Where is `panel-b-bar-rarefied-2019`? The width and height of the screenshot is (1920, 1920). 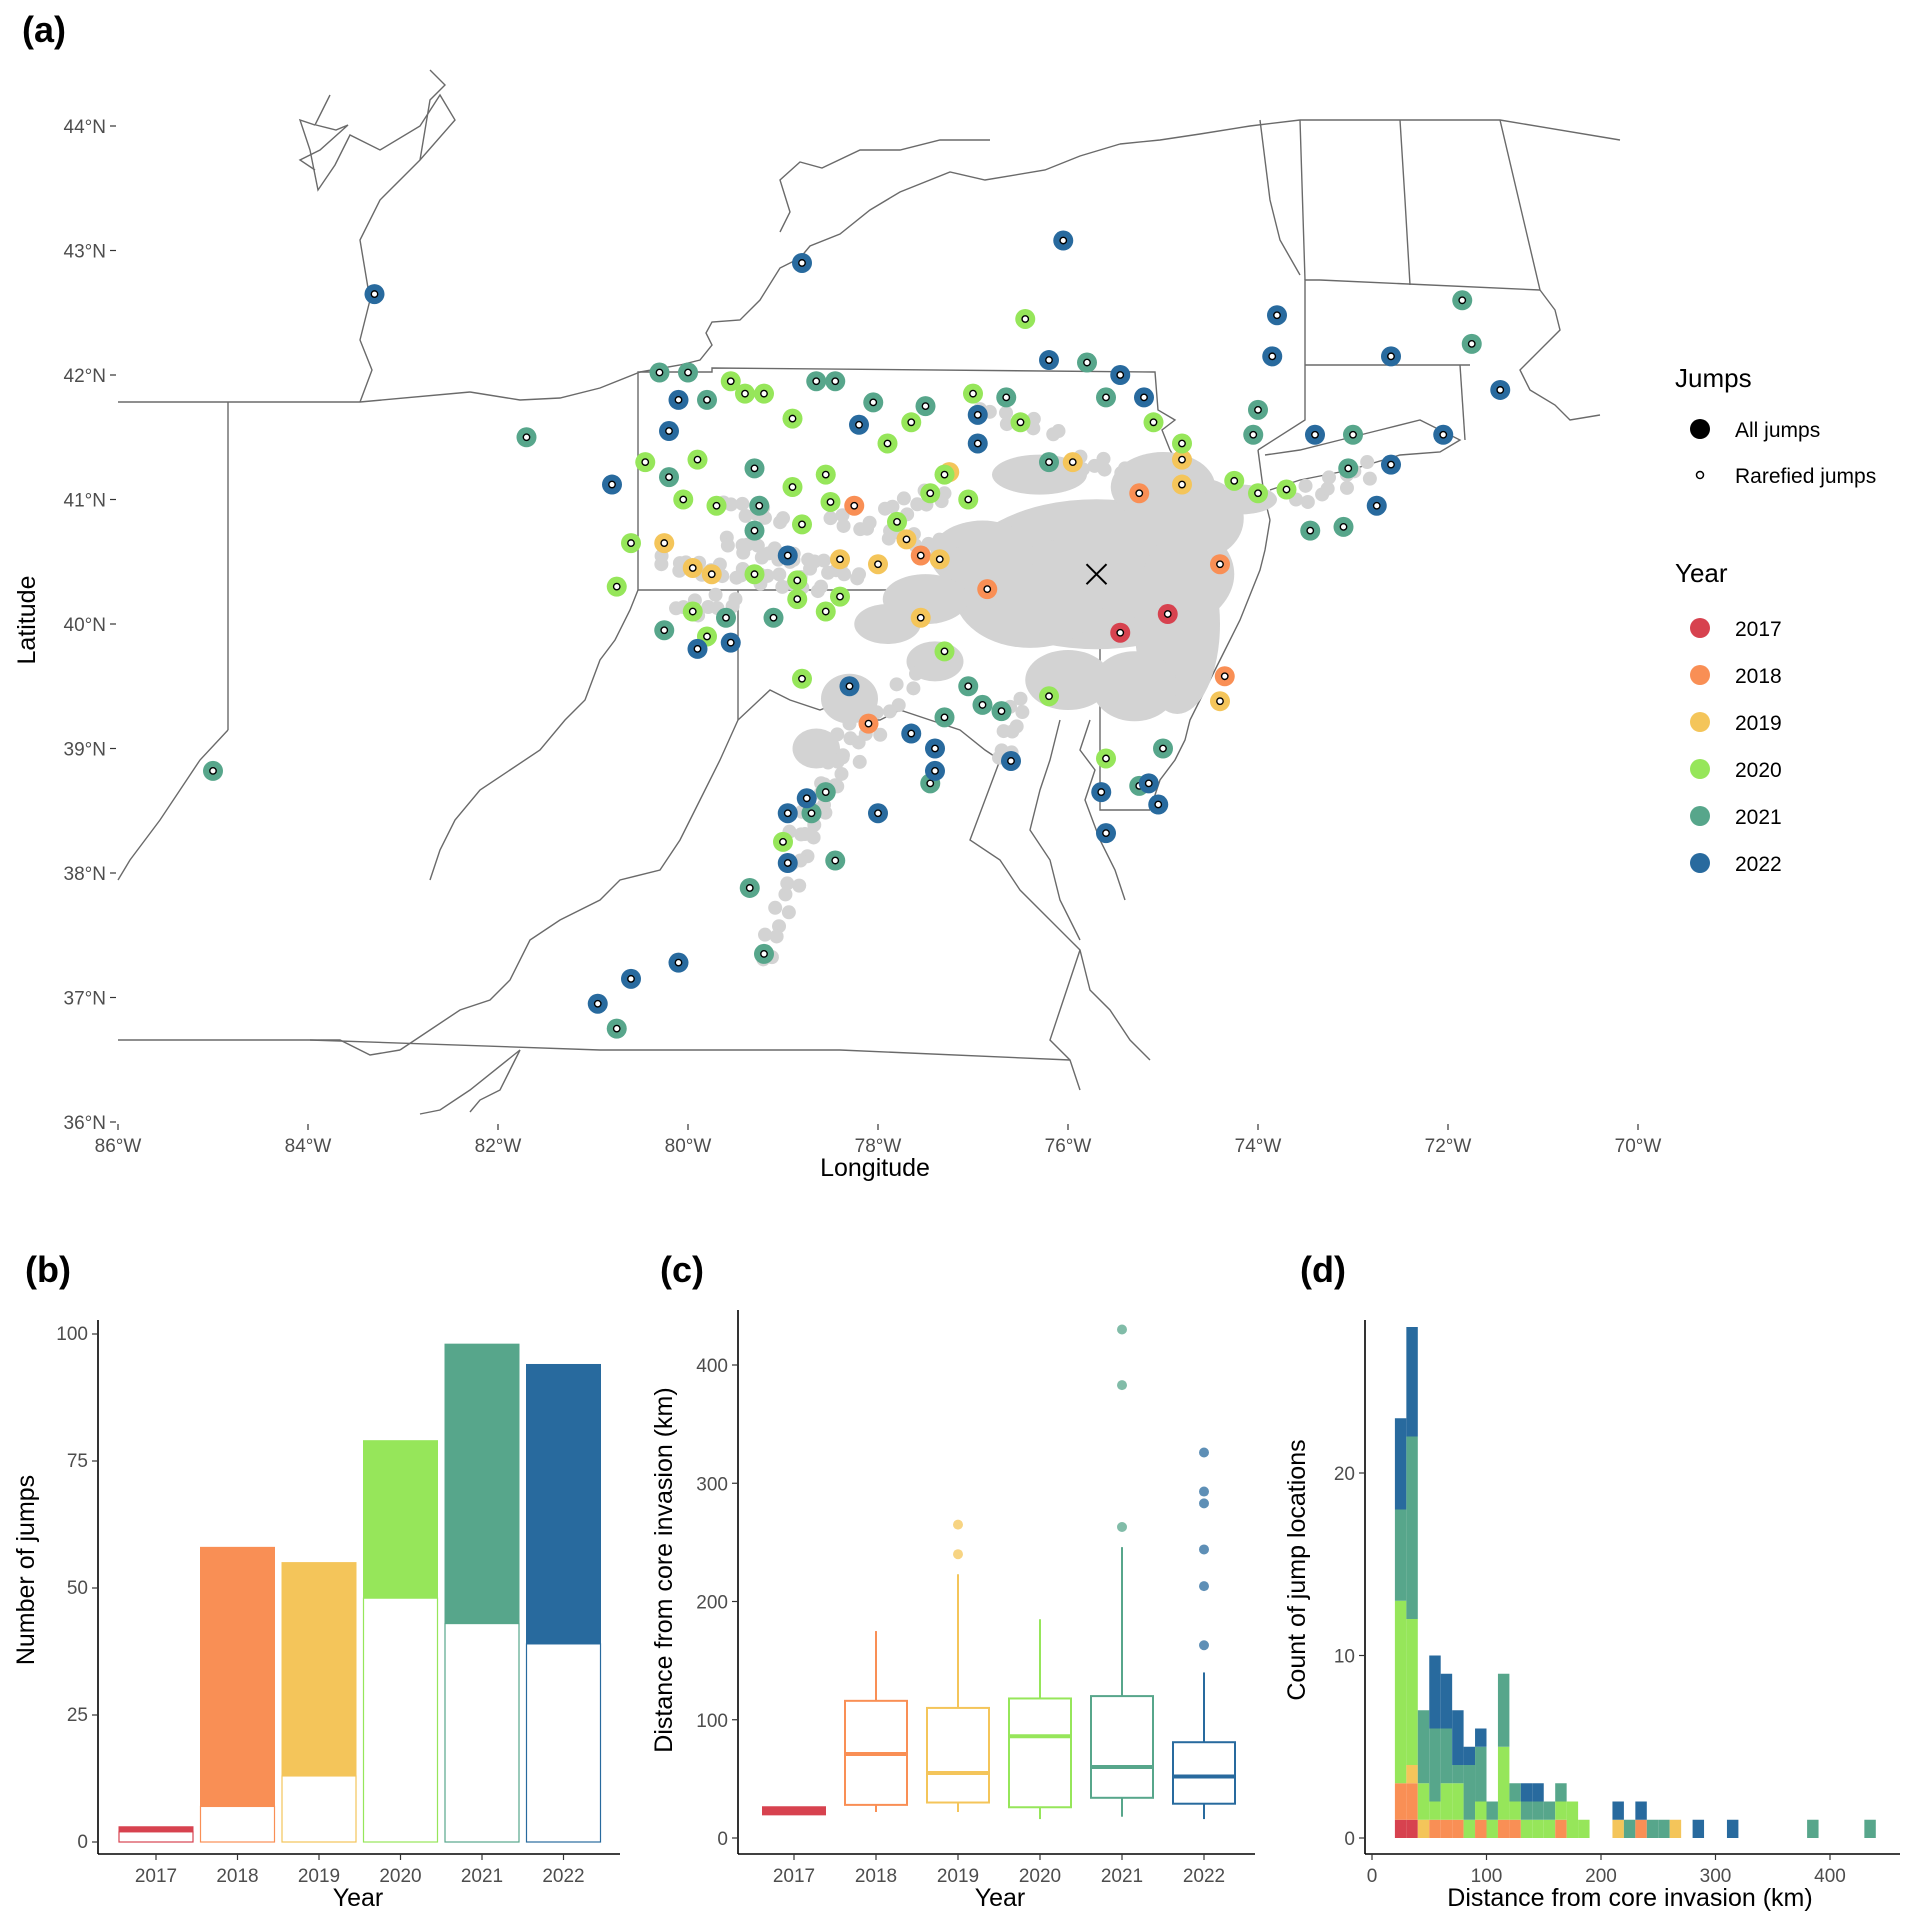 panel-b-bar-rarefied-2019 is located at coordinates (319, 1809).